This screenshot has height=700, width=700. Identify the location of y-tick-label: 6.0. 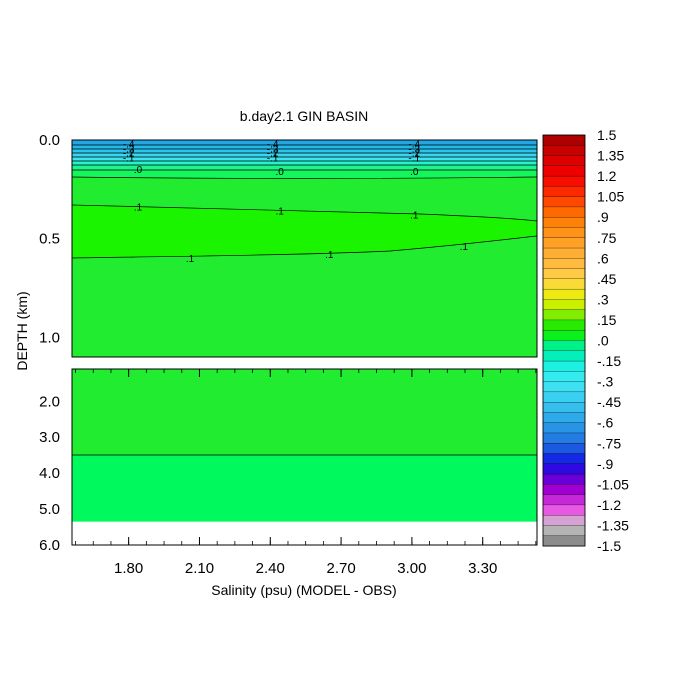
(49, 545).